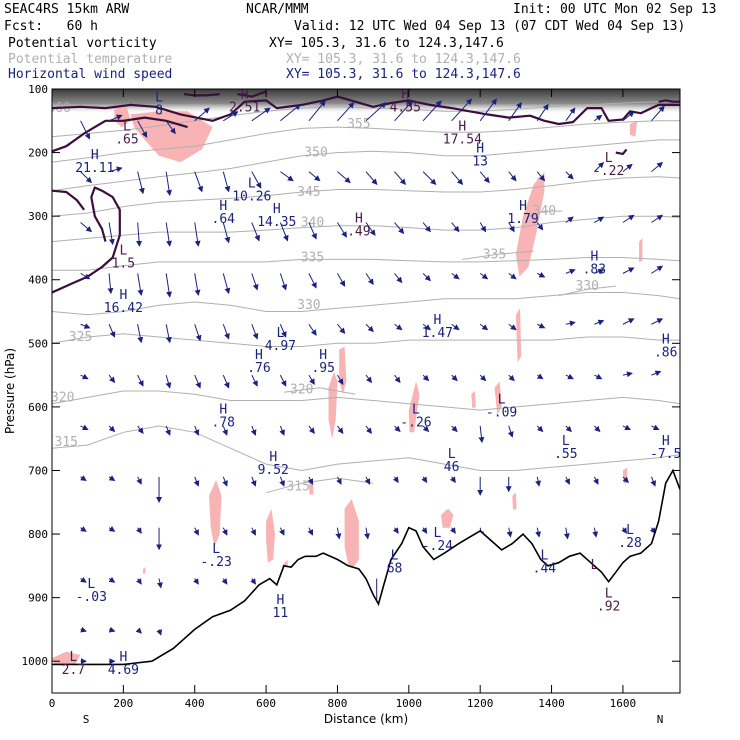 This screenshot has height=740, width=740. I want to click on hl-value: 4.97, so click(280, 346).